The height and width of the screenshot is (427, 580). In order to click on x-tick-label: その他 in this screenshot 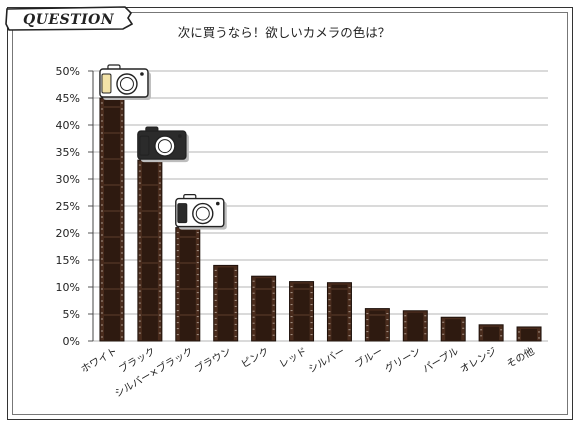, I will do `click(520, 357)`.